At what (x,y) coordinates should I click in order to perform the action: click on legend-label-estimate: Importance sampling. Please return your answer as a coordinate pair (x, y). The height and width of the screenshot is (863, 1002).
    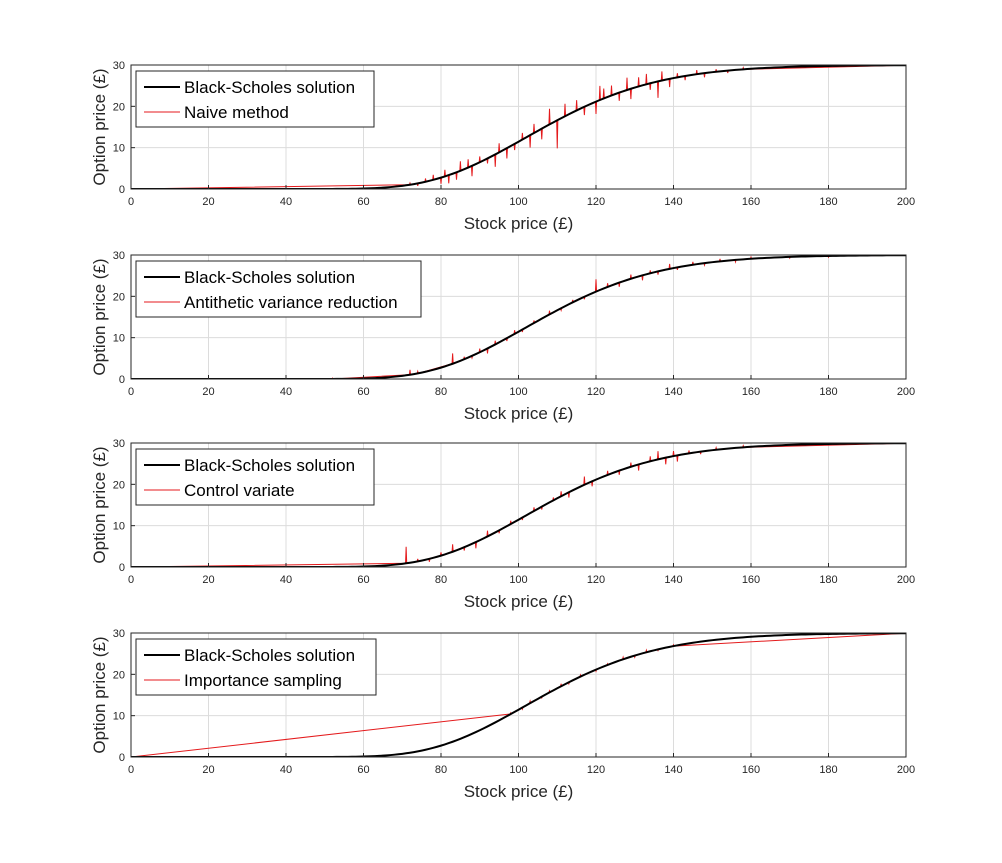
    Looking at the image, I should click on (263, 680).